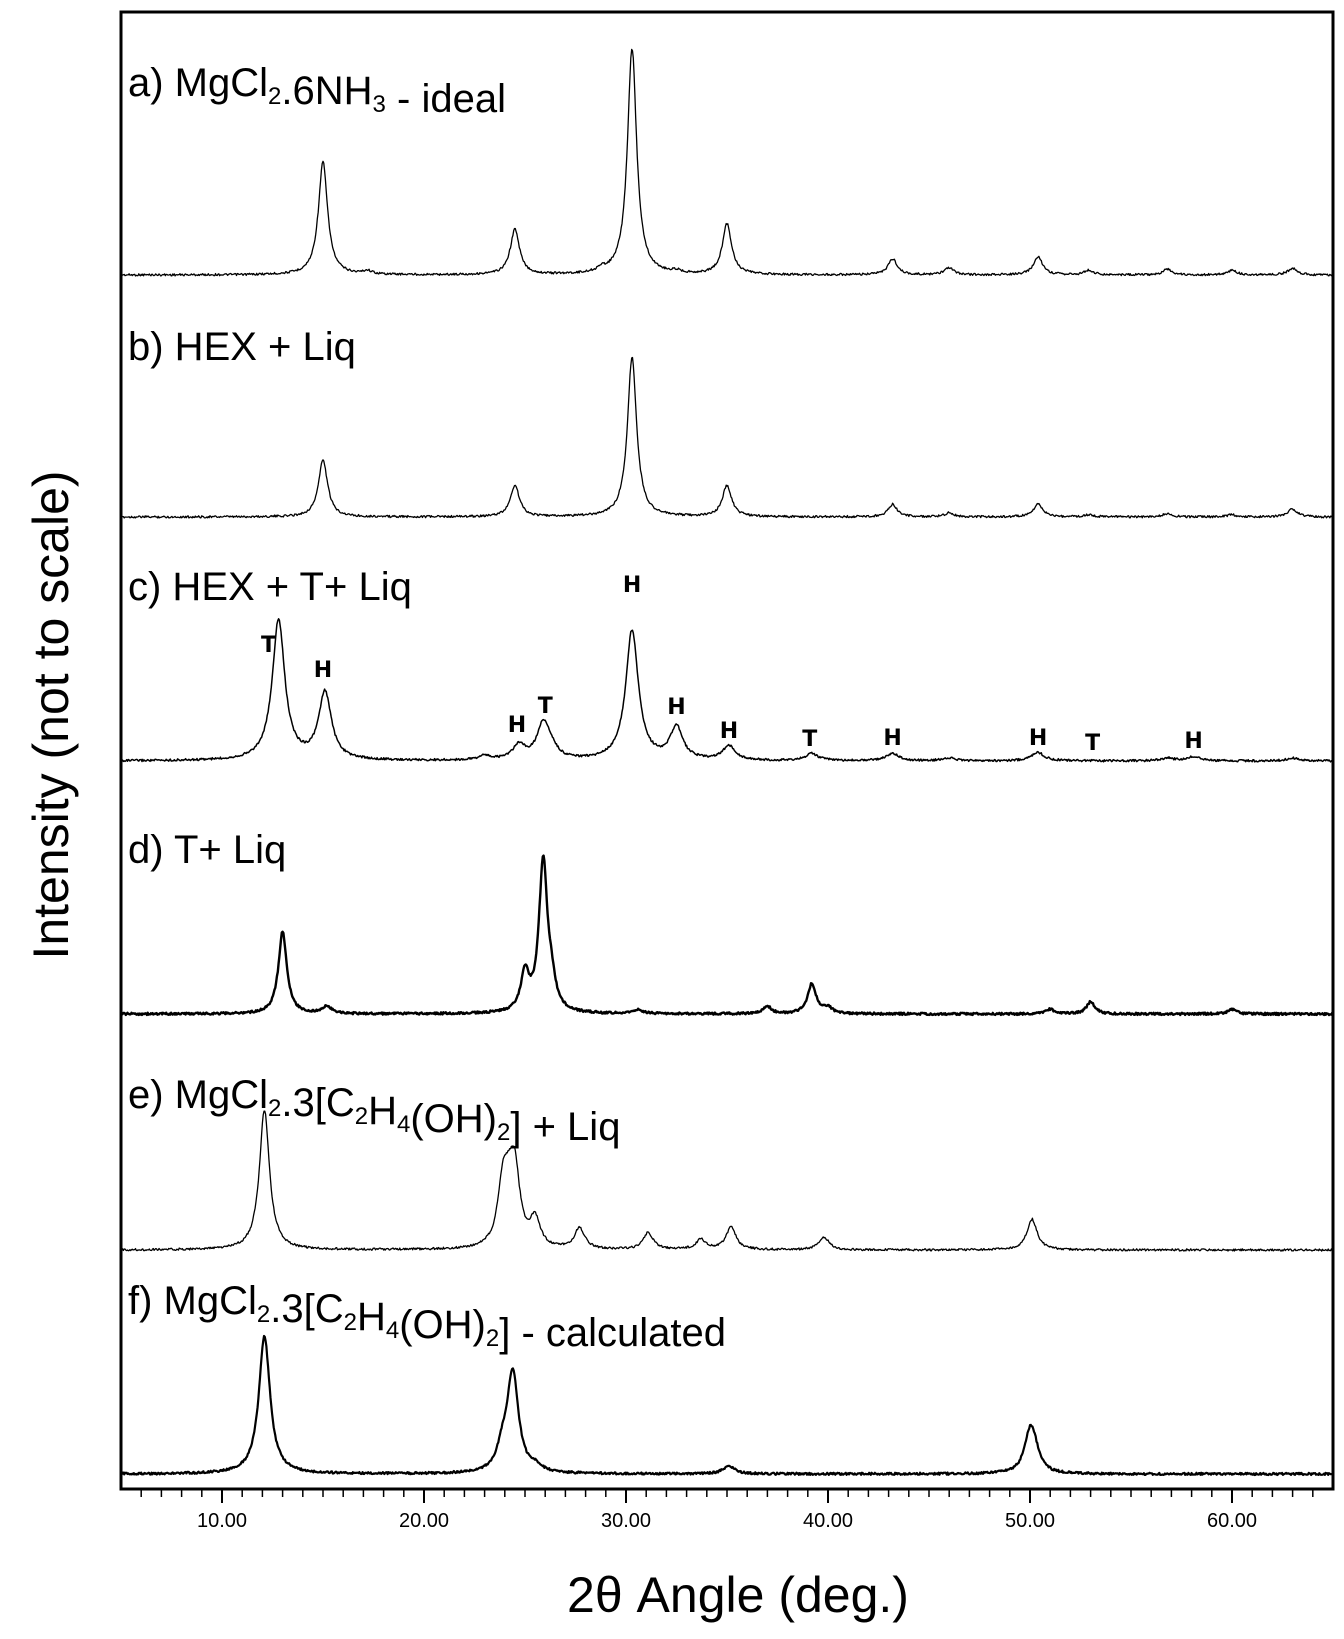  I want to click on x-tick-label: 60.00, so click(1232, 1521).